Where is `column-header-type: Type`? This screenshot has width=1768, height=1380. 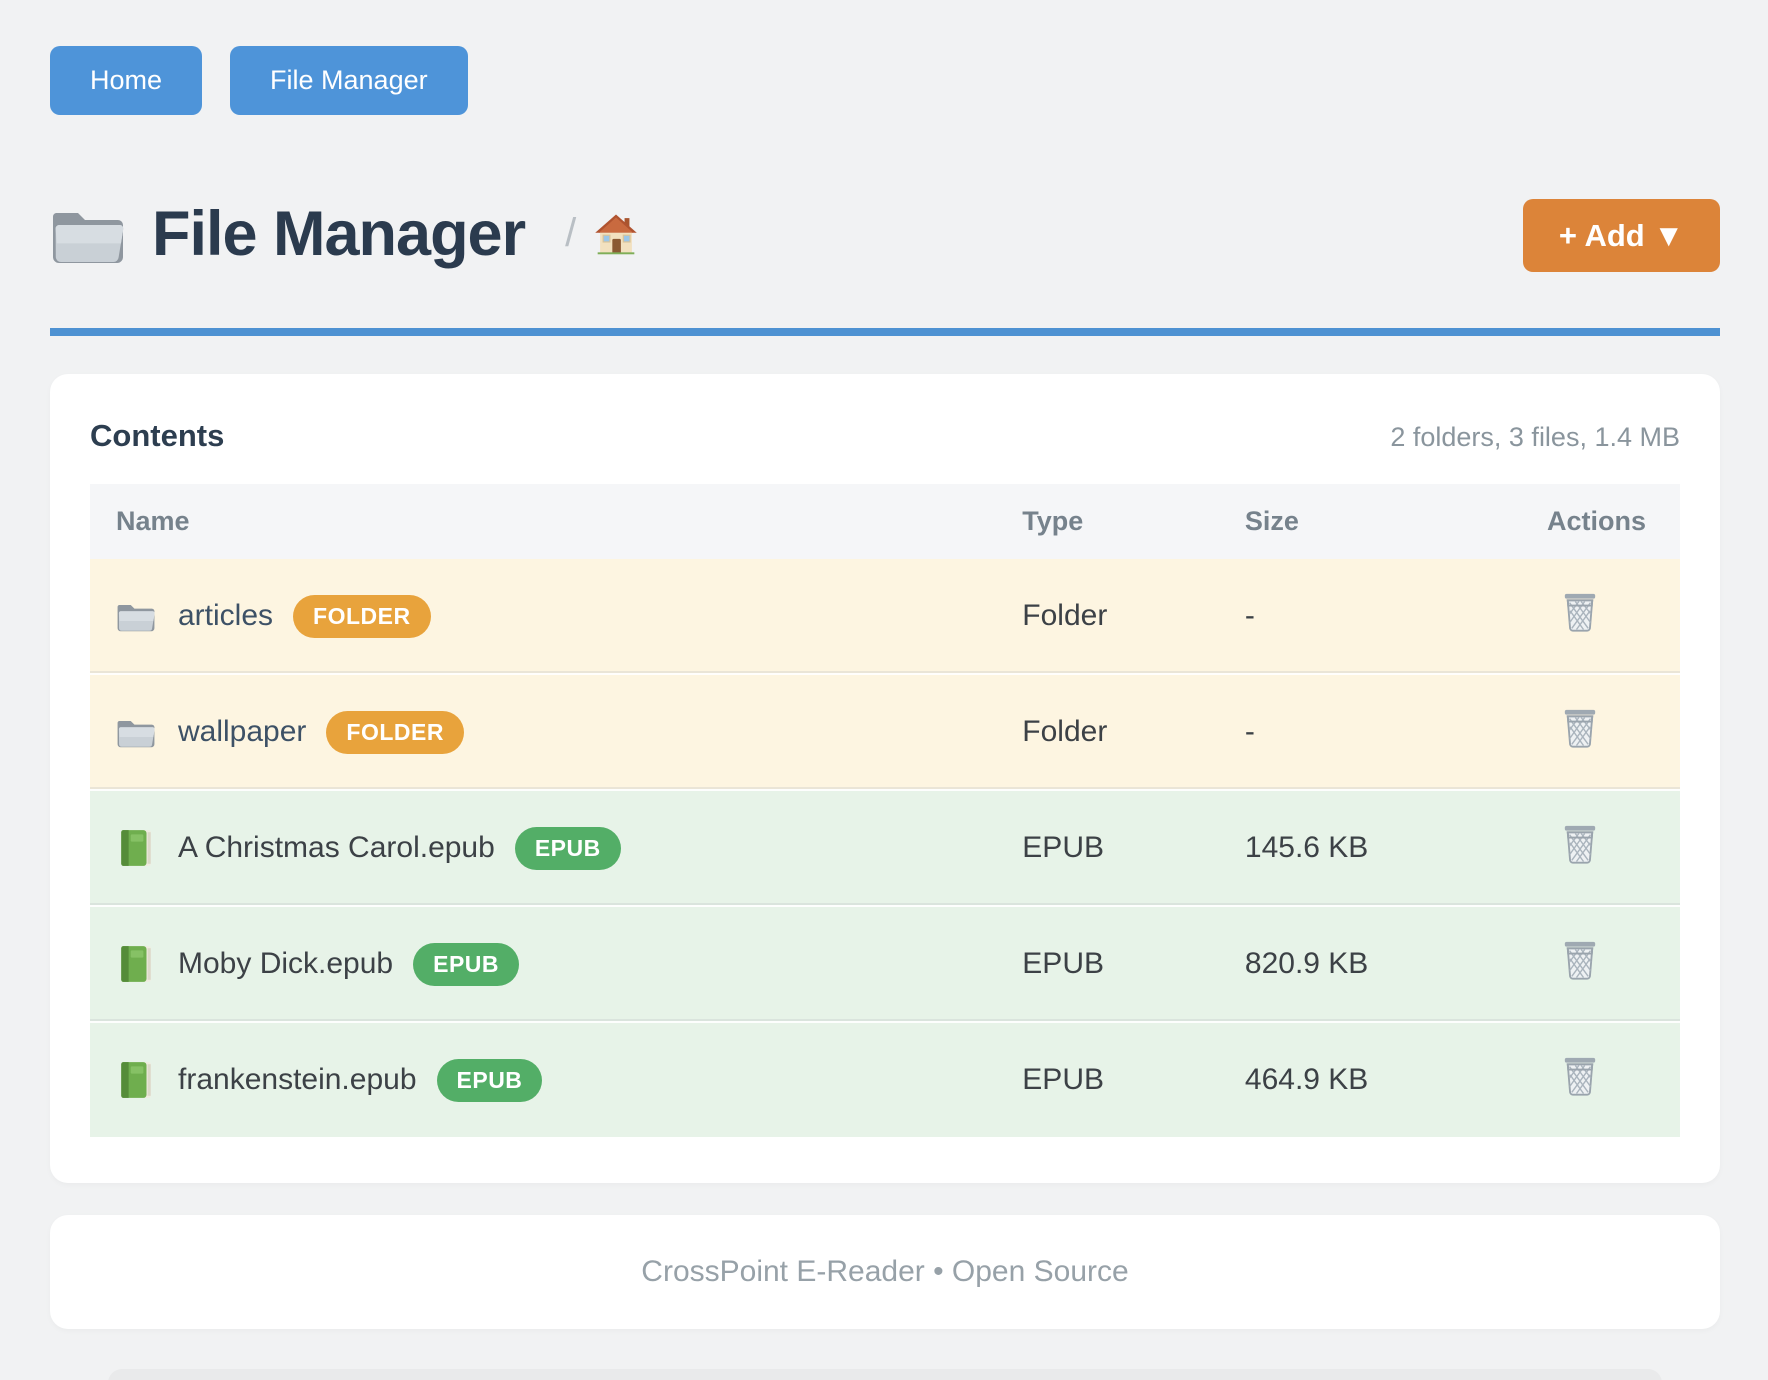 column-header-type: Type is located at coordinates (1053, 521).